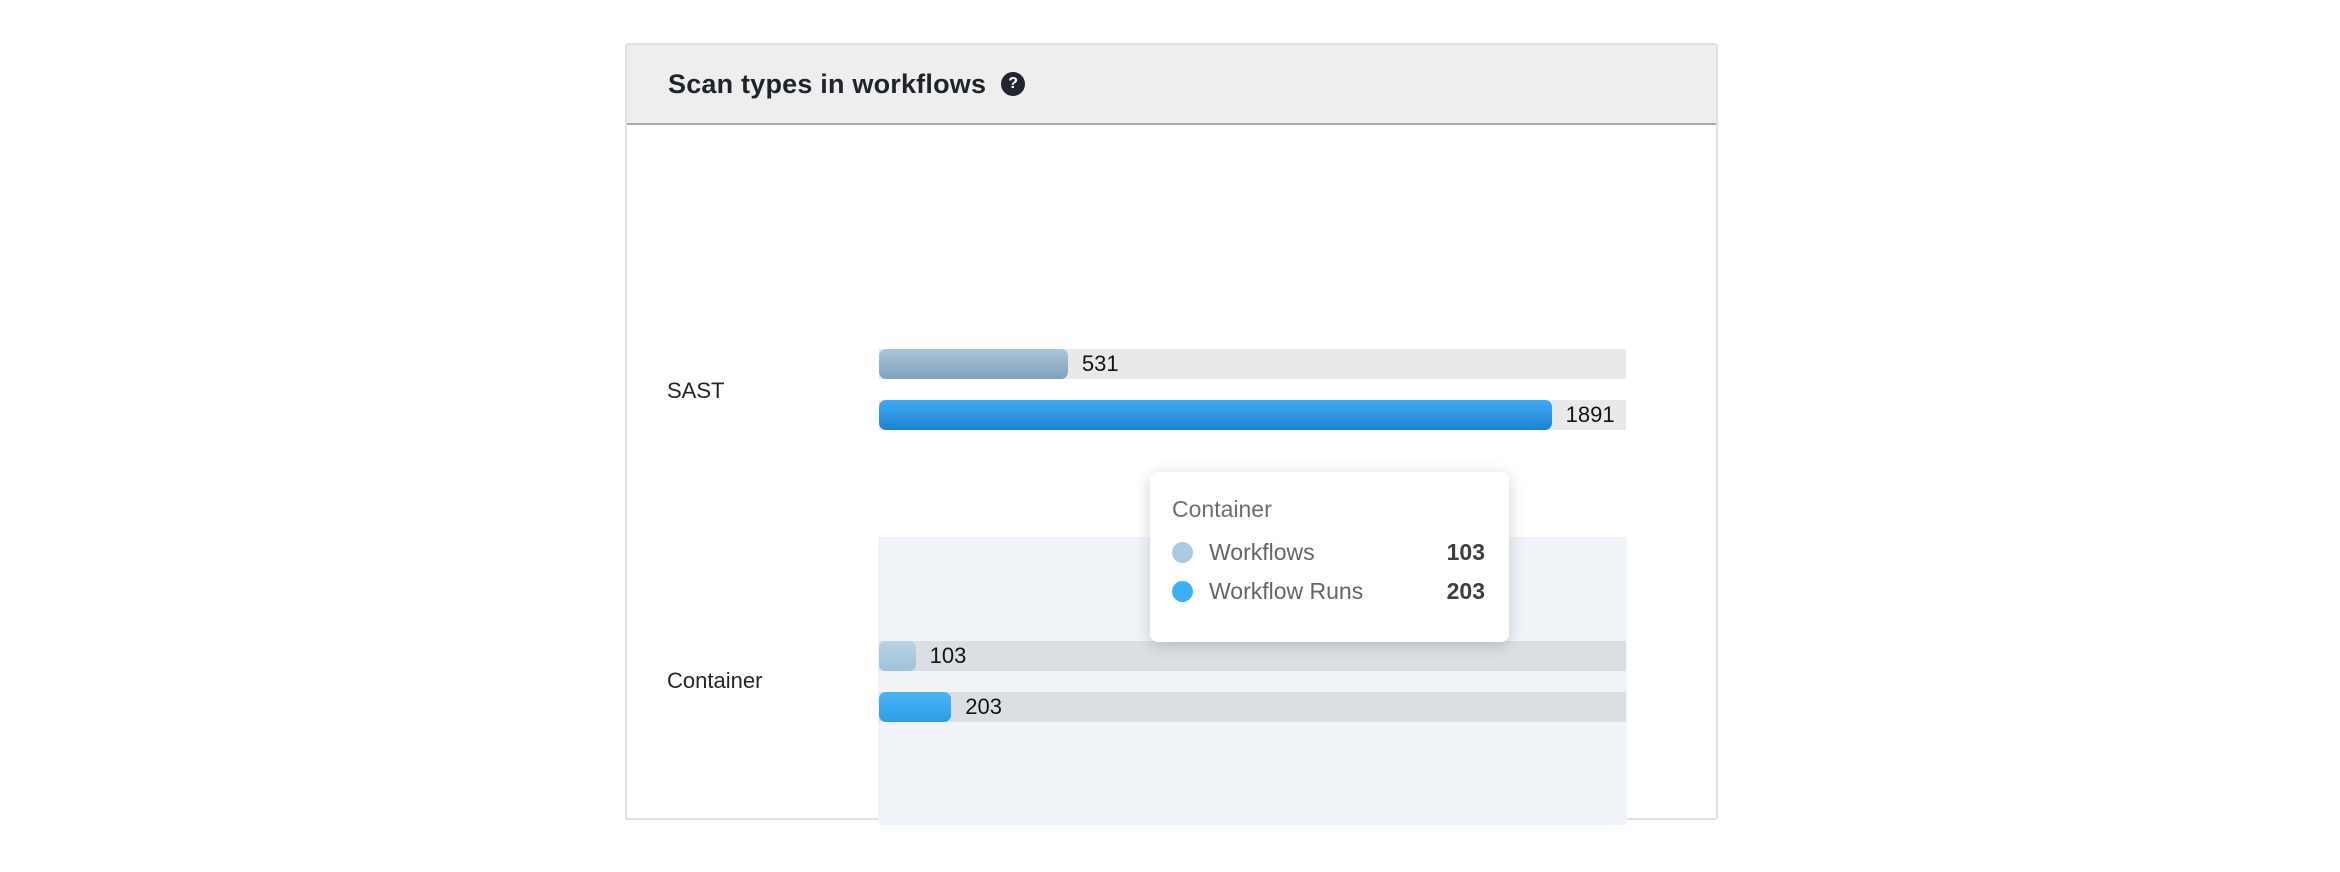 This screenshot has width=2340, height=872. What do you see at coordinates (1286, 591) in the screenshot?
I see `tooltip-label: Workflow Runs` at bounding box center [1286, 591].